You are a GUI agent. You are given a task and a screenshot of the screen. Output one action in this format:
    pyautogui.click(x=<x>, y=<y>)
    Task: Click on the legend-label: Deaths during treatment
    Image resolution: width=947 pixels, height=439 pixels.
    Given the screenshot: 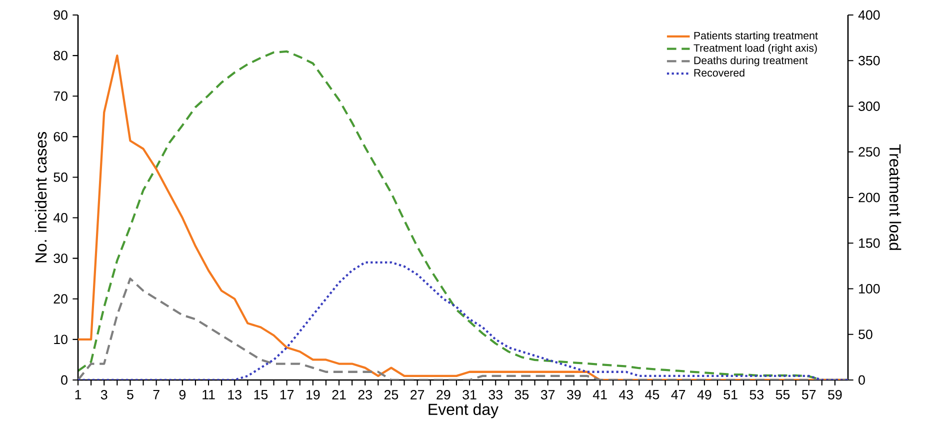 What is the action you would take?
    pyautogui.click(x=751, y=61)
    